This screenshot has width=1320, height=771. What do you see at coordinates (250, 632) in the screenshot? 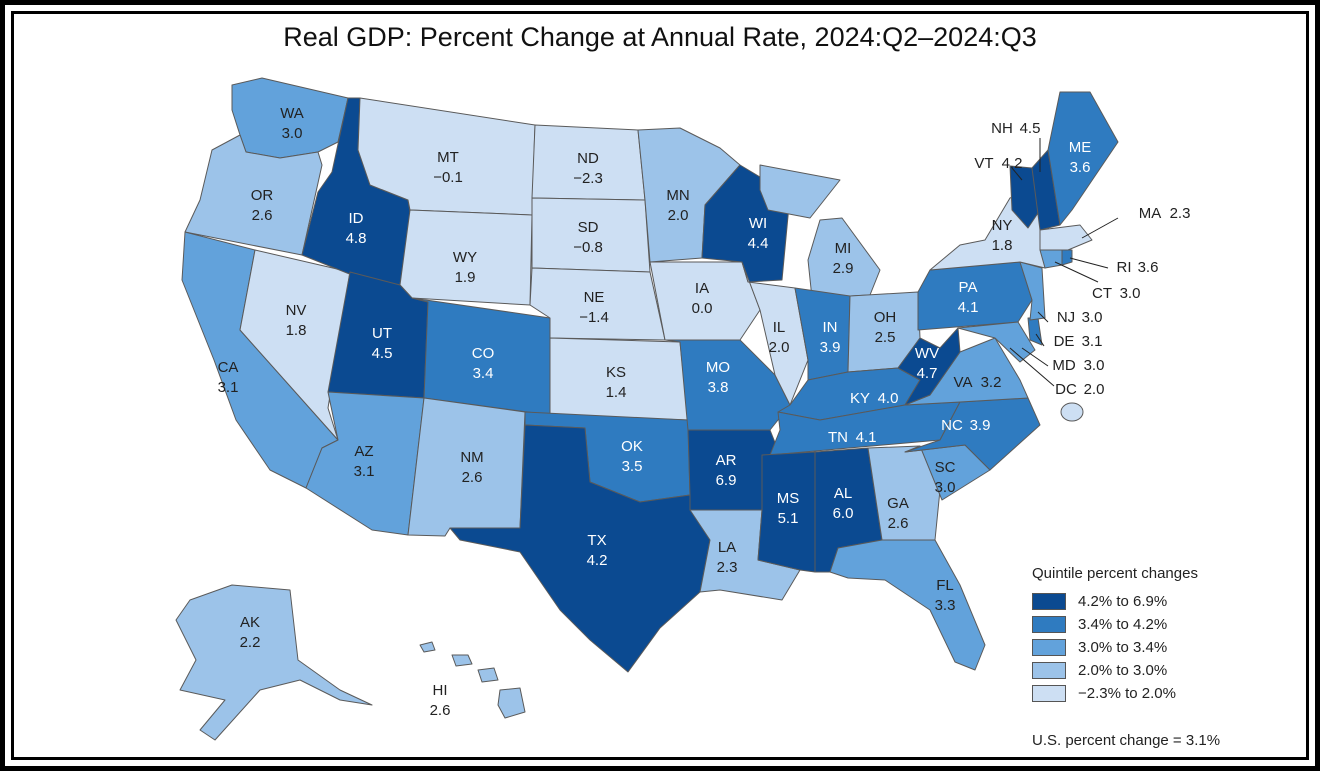
I see `label-AK: AK 2.2` at bounding box center [250, 632].